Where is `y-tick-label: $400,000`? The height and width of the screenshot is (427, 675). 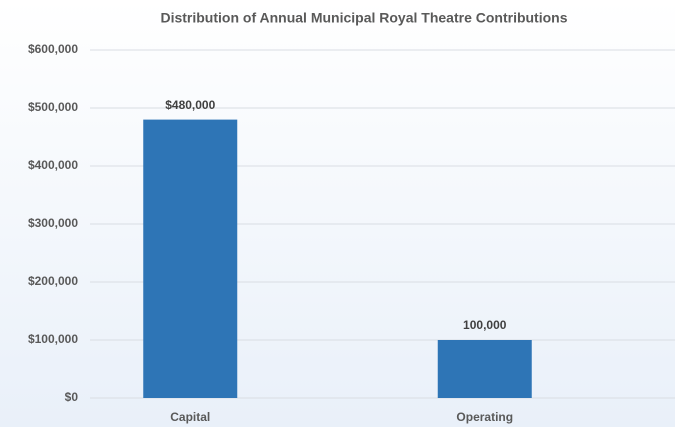
y-tick-label: $400,000 is located at coordinates (53, 165).